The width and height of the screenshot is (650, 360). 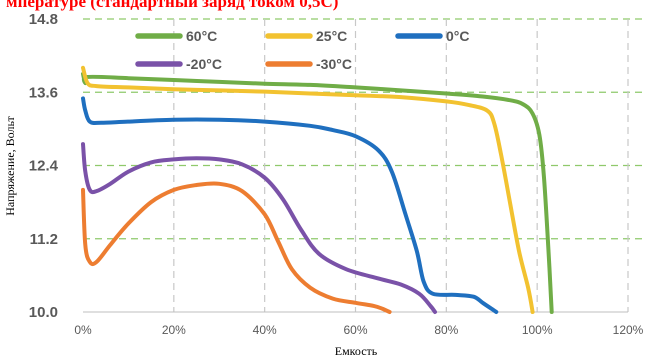 I want to click on legend-label-2: 0°C, so click(x=458, y=36).